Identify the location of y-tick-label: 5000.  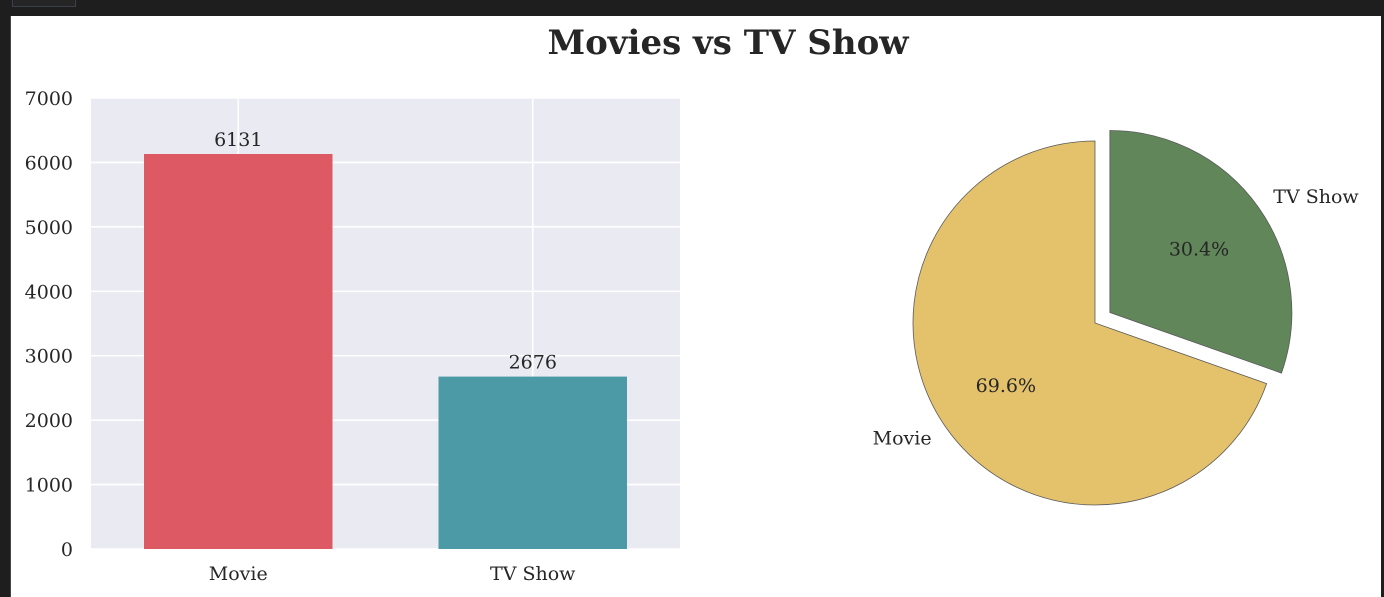
(49, 228).